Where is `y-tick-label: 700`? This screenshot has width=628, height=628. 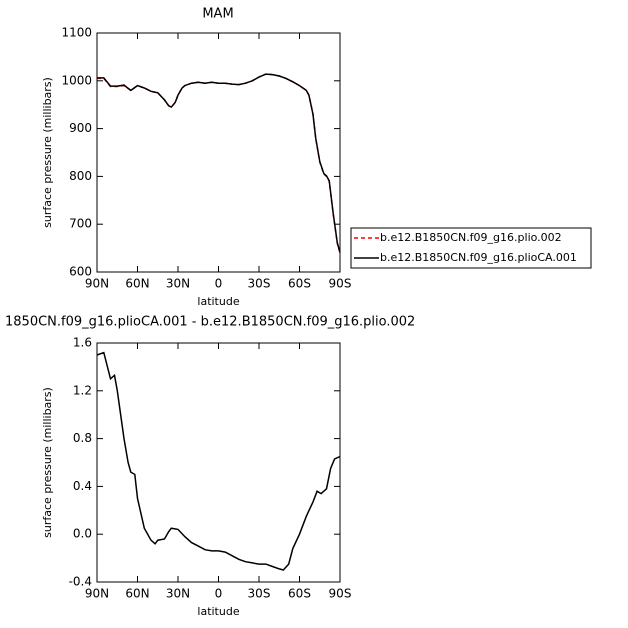
y-tick-label: 700 is located at coordinates (80, 224).